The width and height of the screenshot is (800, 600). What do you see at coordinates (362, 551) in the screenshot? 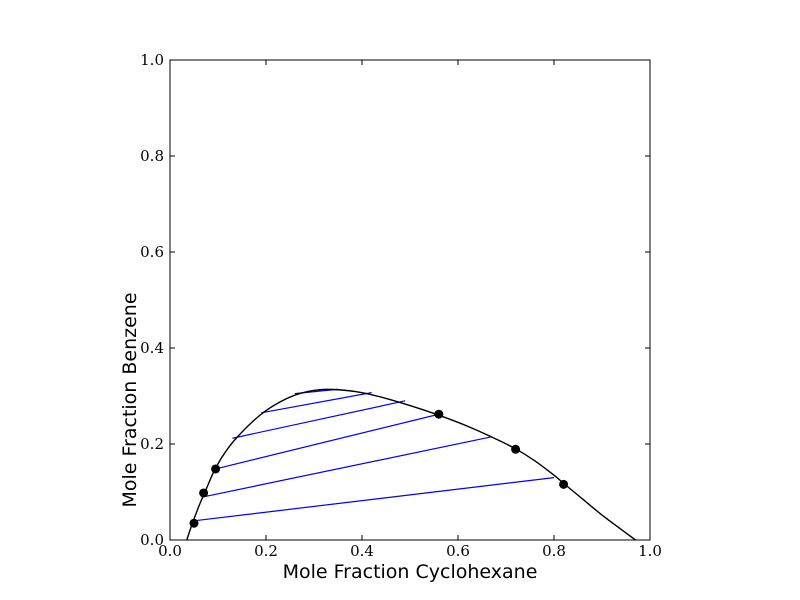
I see `x-tick-label: 0.4` at bounding box center [362, 551].